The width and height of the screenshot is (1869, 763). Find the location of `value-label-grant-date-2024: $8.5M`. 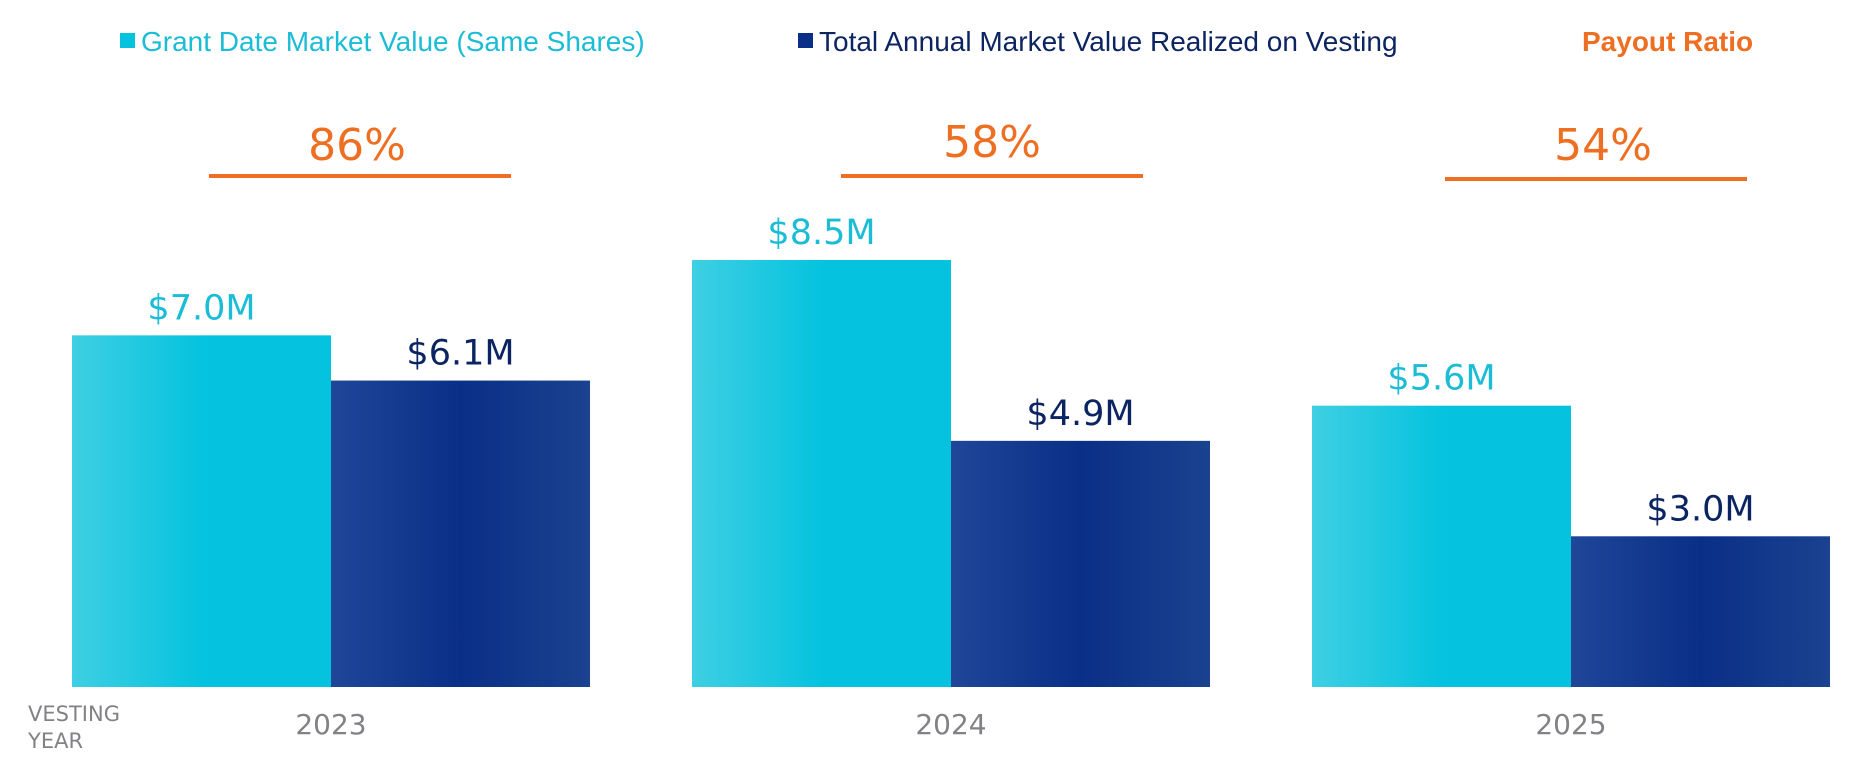

value-label-grant-date-2024: $8.5M is located at coordinates (821, 233).